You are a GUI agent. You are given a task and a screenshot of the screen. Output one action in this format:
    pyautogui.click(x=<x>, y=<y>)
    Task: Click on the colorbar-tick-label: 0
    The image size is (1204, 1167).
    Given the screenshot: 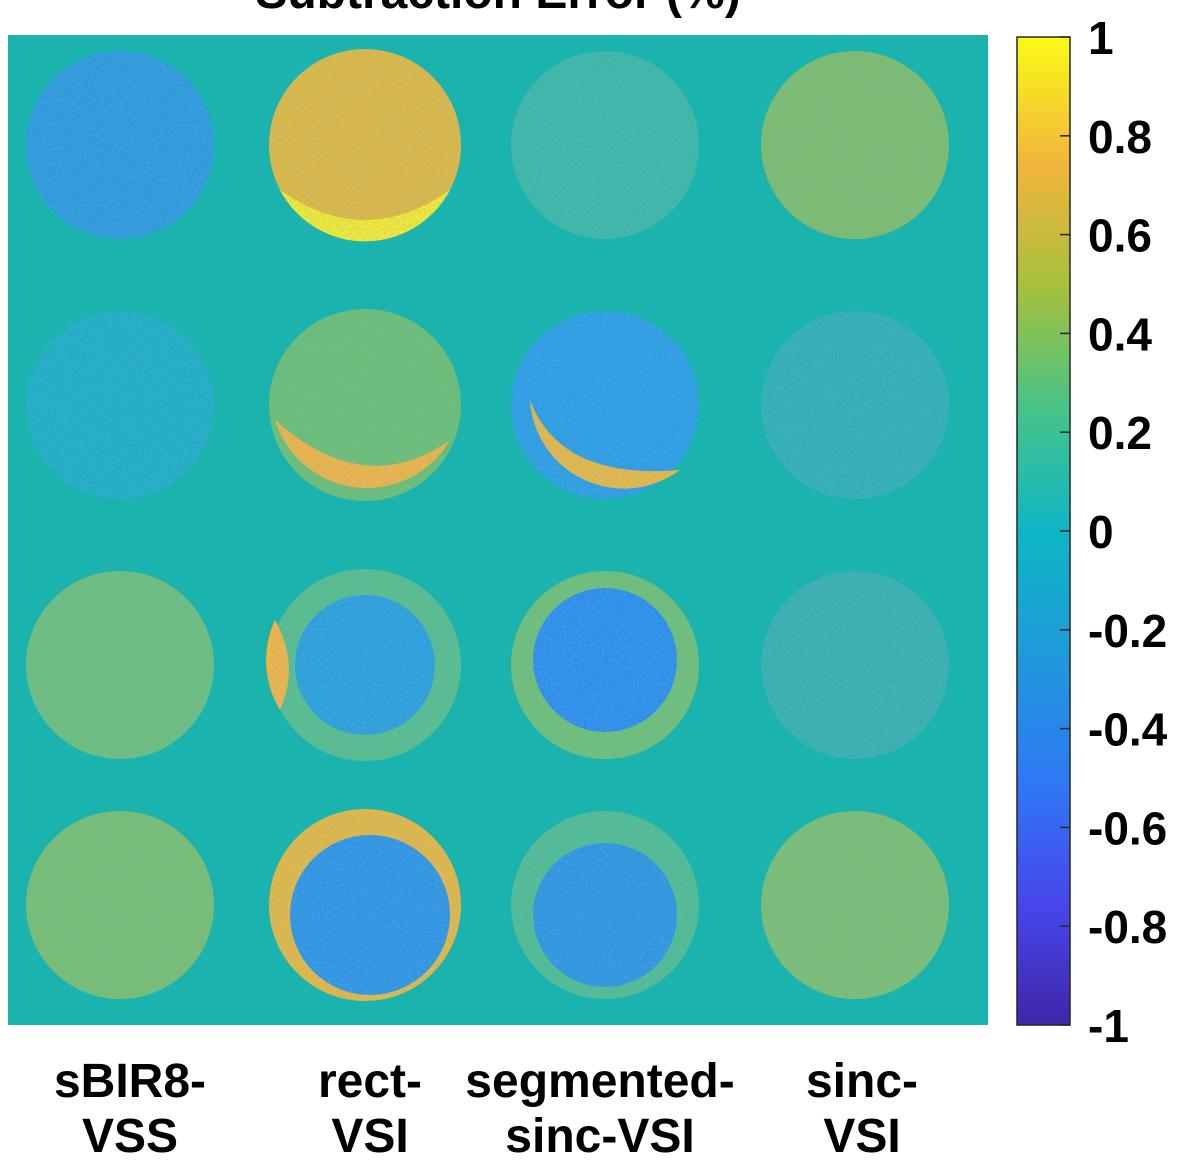 What is the action you would take?
    pyautogui.click(x=1101, y=532)
    